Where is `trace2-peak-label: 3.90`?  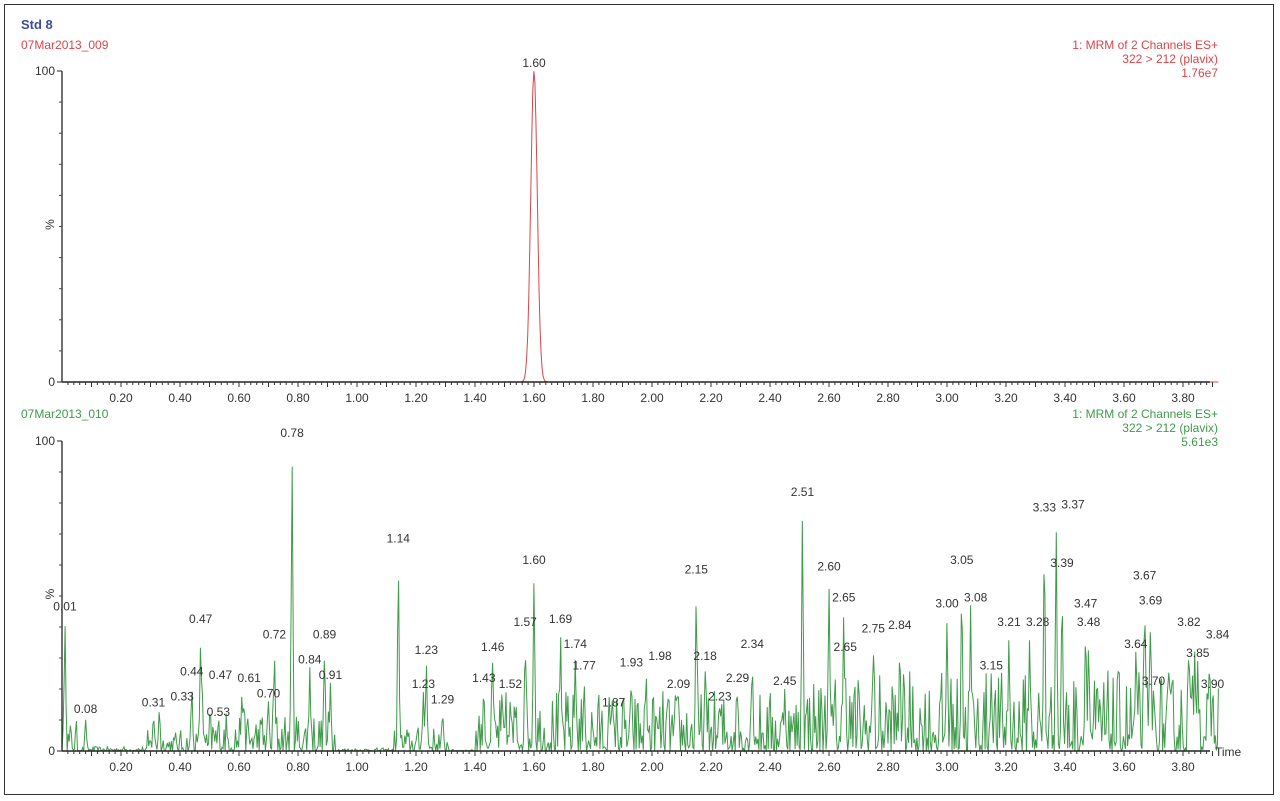
trace2-peak-label: 3.90 is located at coordinates (1213, 684).